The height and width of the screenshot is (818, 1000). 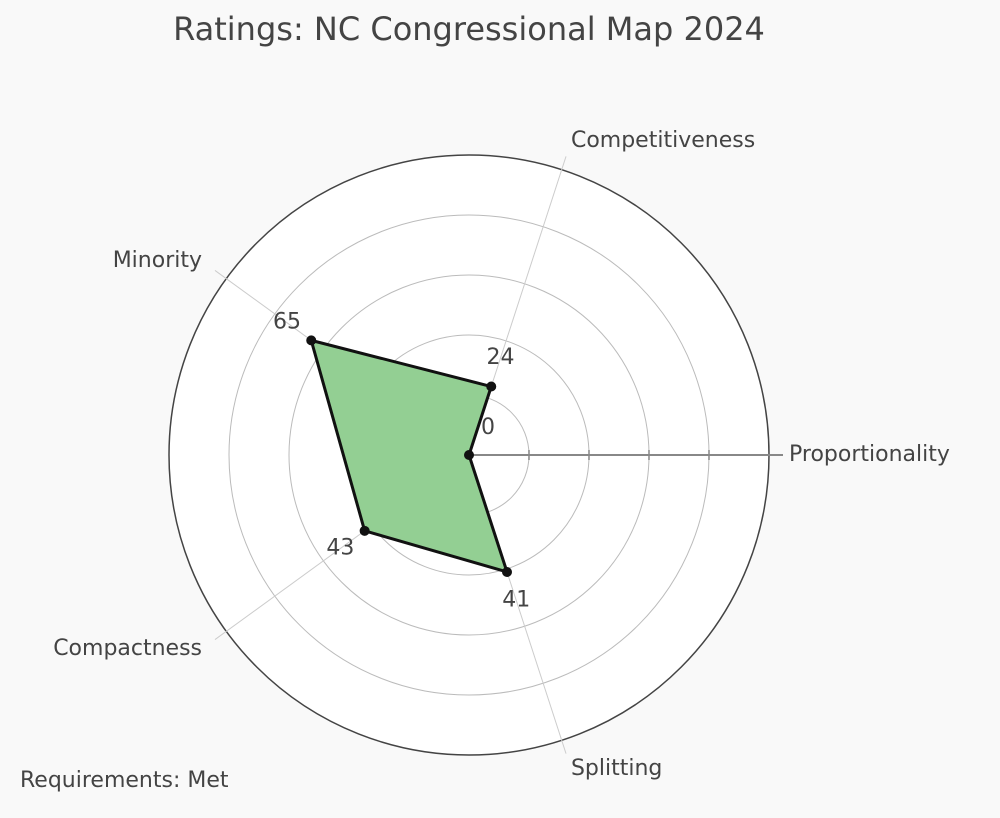 I want to click on value-label: 41, so click(x=516, y=600).